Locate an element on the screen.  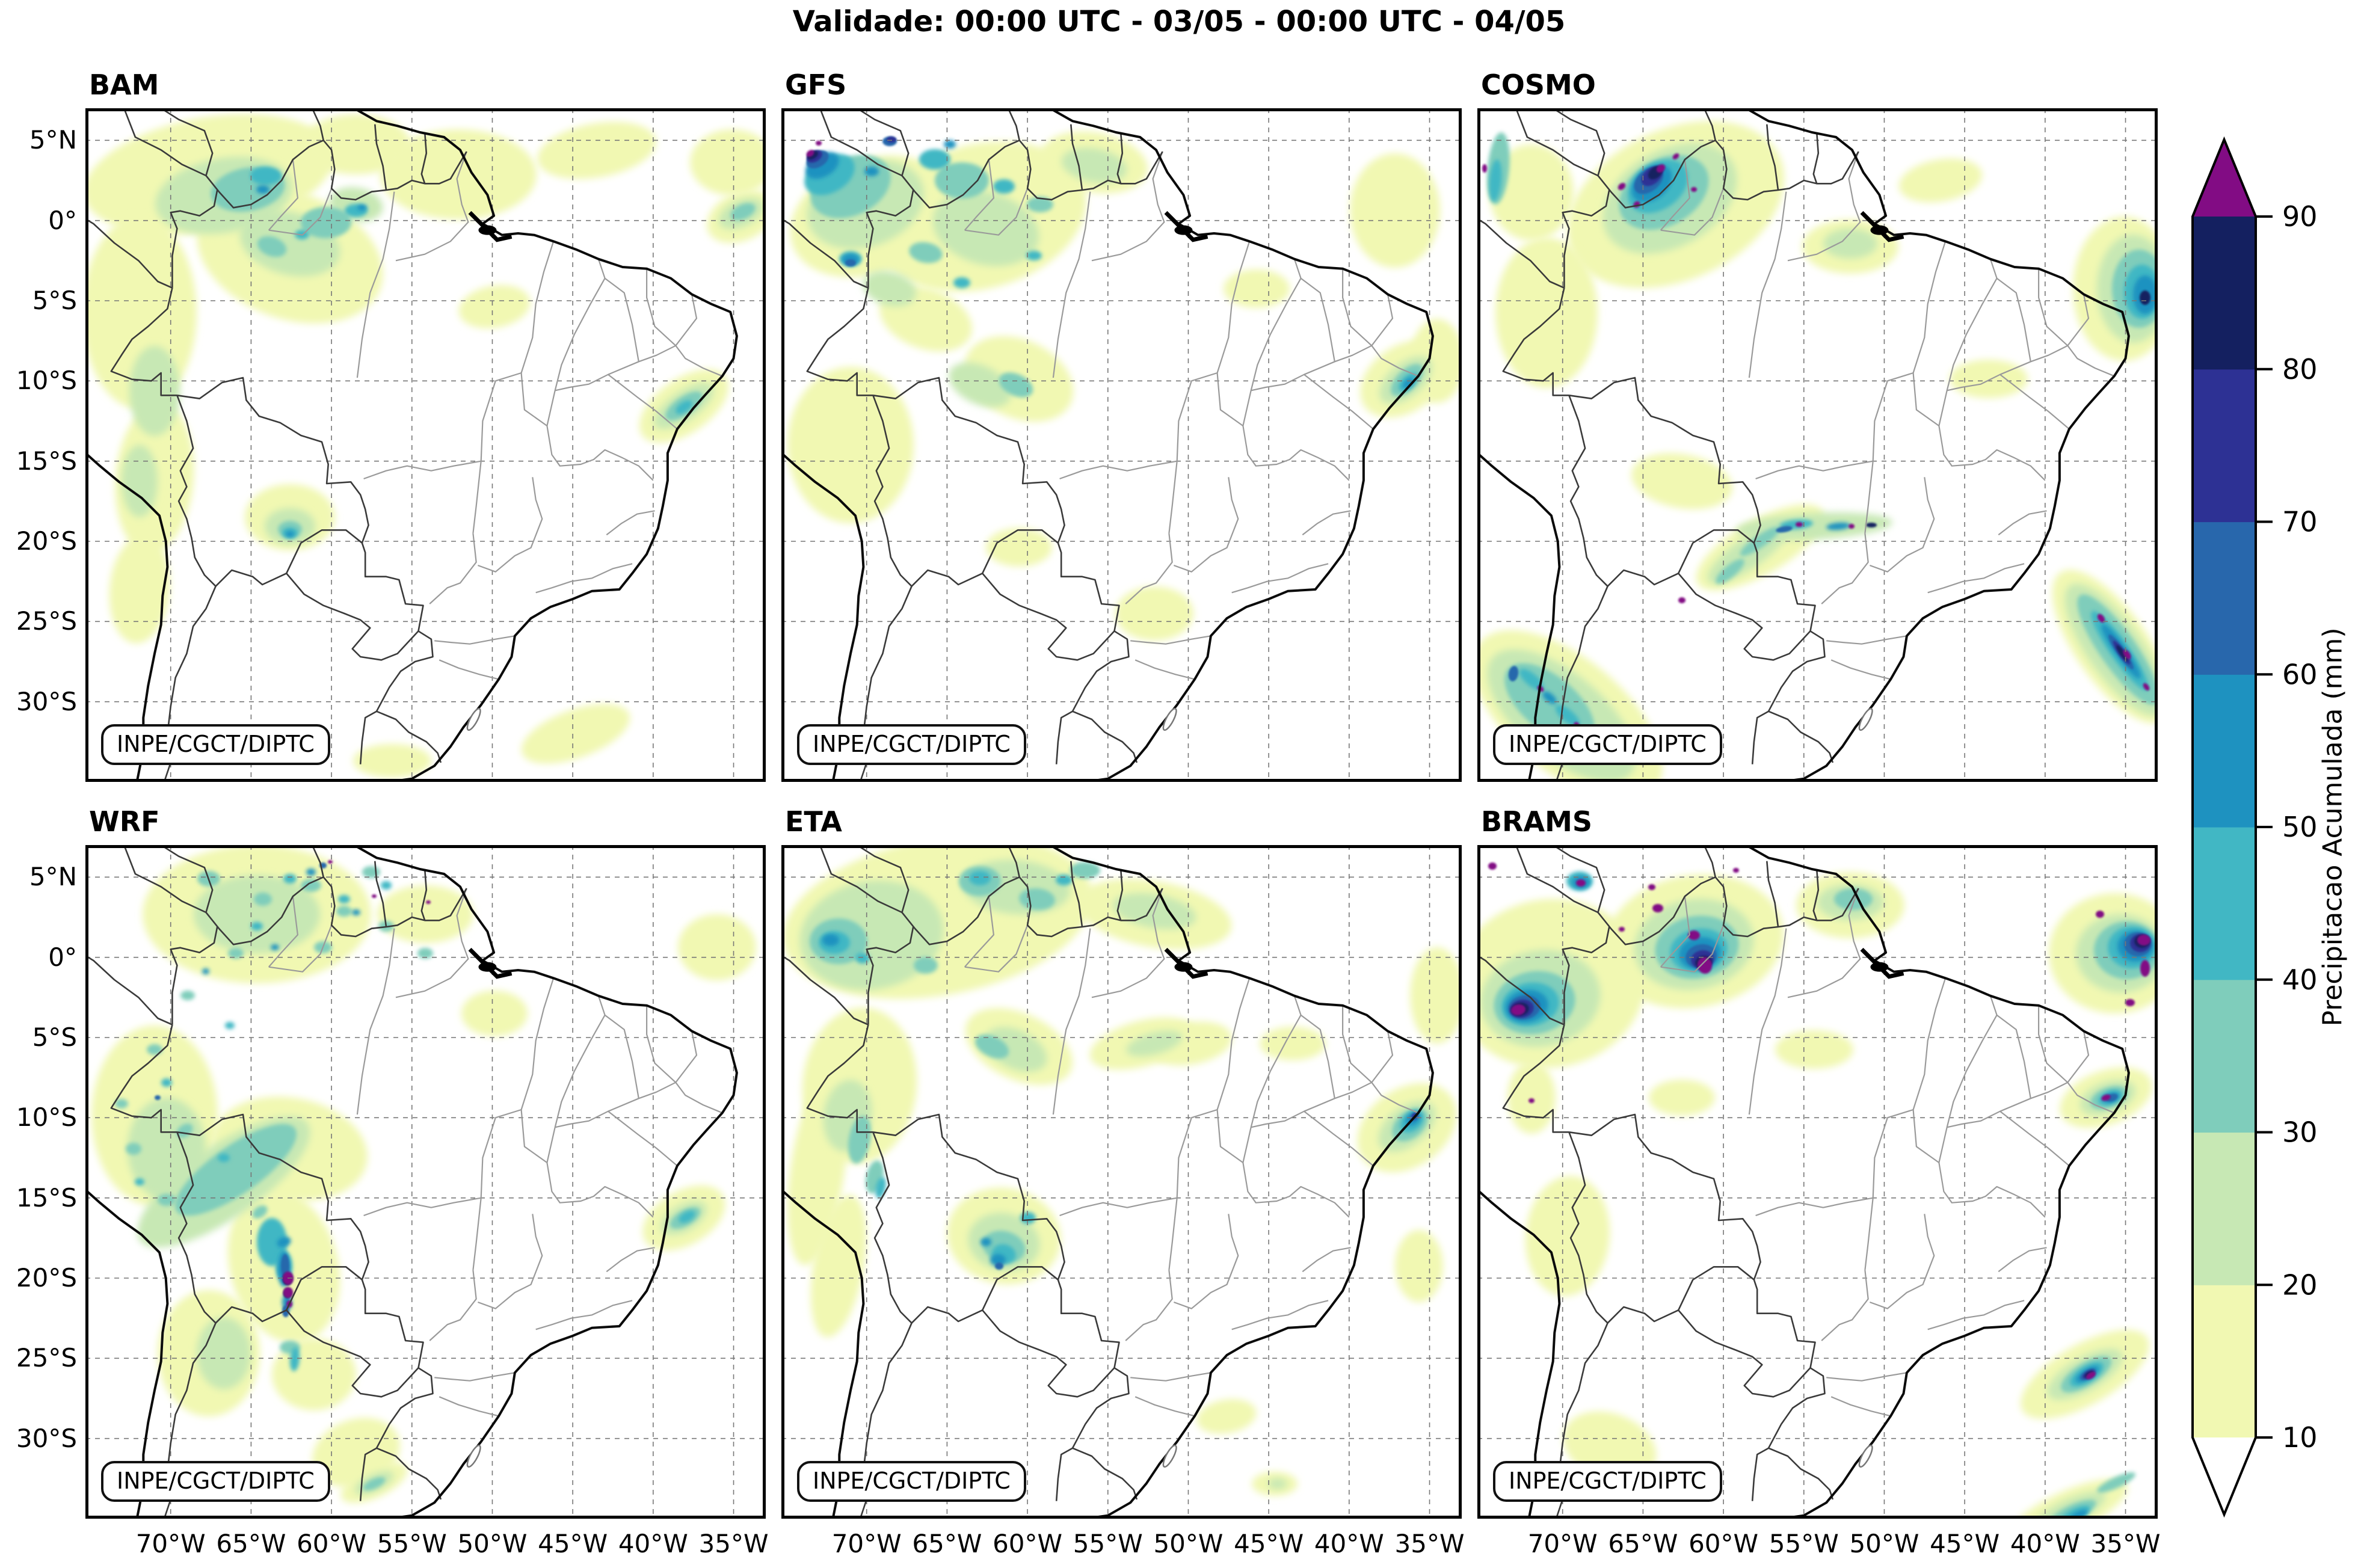
panel-title-bam: BAM is located at coordinates (124, 85).